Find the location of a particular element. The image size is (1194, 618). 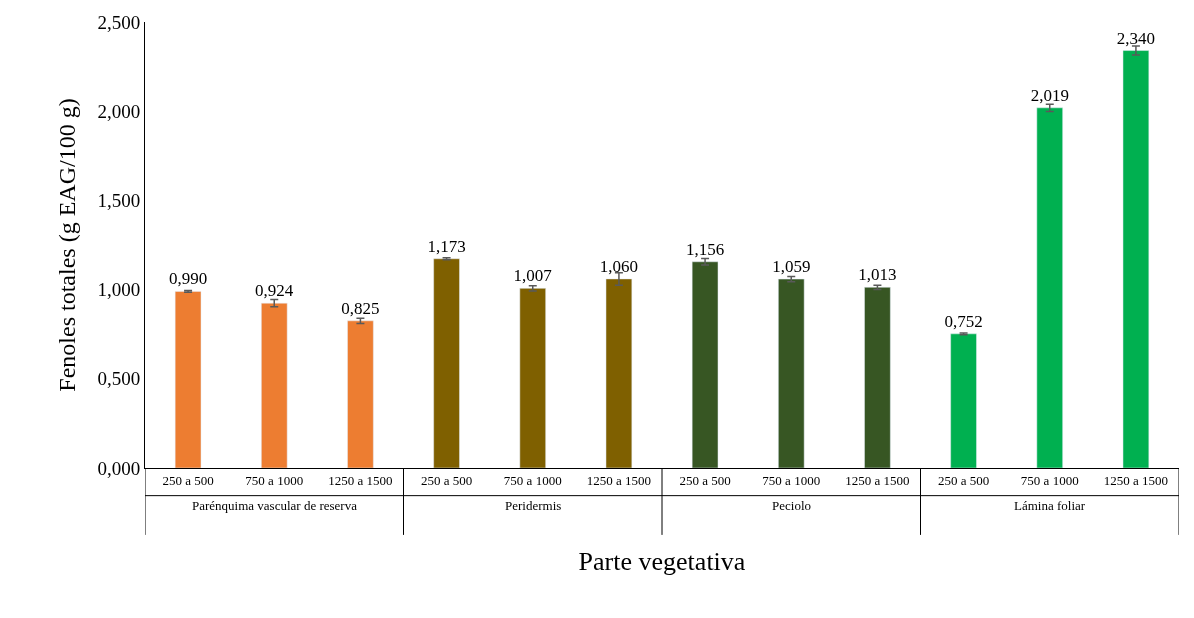

data-label: 1,156 is located at coordinates (705, 249).